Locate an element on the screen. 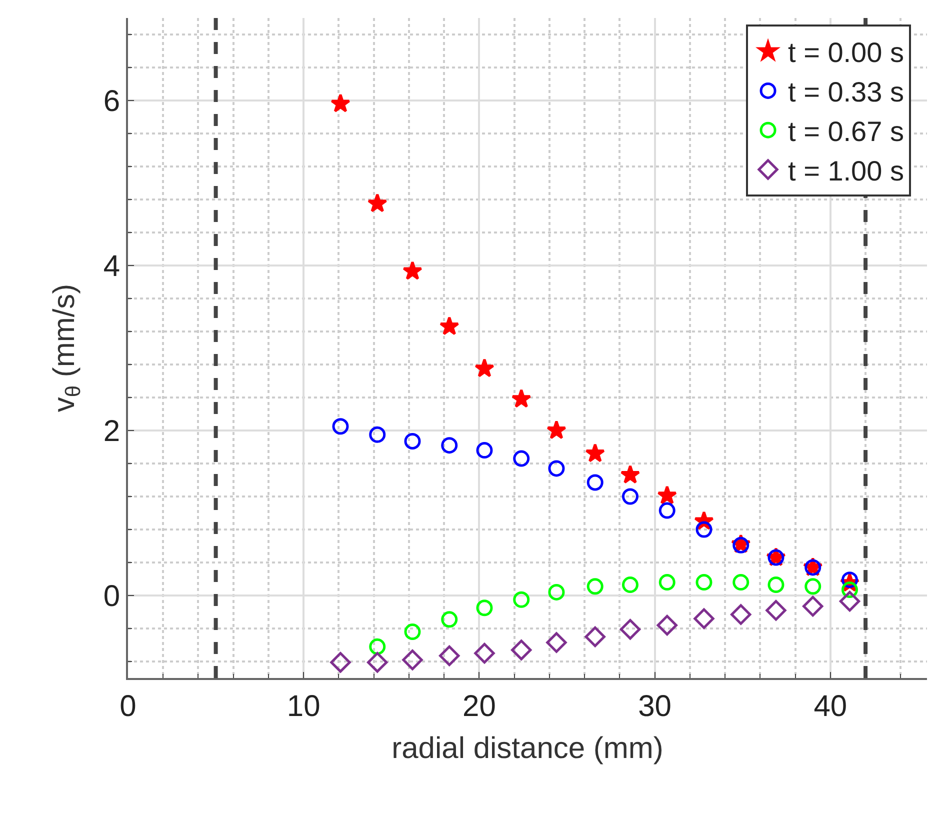 The width and height of the screenshot is (929, 818). legend-label: t = 0.00 s is located at coordinates (846, 52).